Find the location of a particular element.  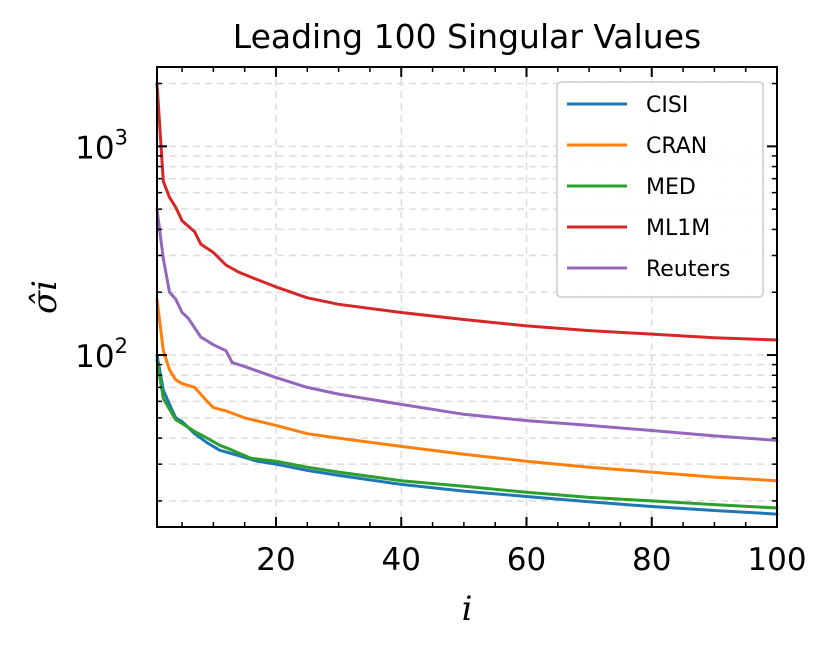

legend-label-ml1m: ML1M is located at coordinates (678, 228).